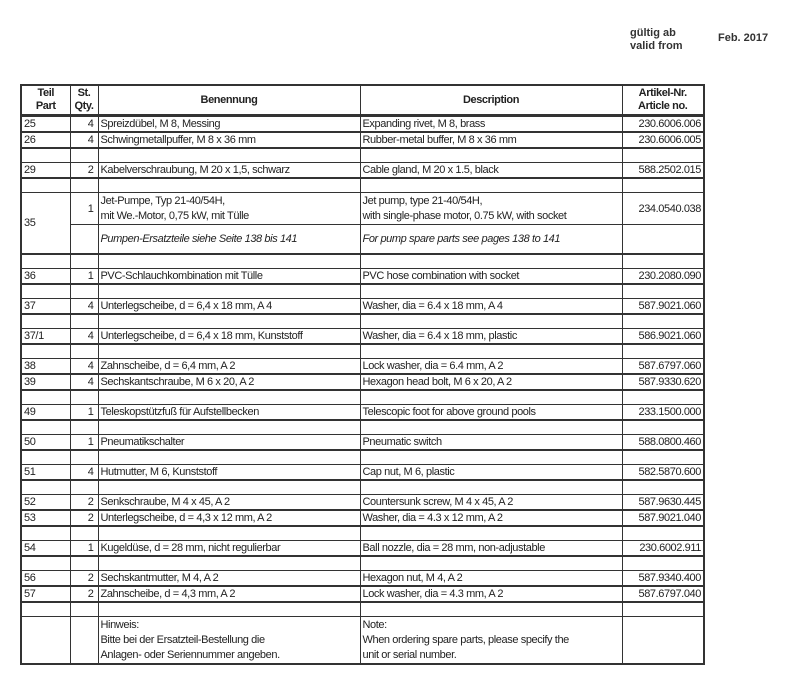 The image size is (793, 677). I want to click on valid-from-label-en: valid from, so click(656, 46).